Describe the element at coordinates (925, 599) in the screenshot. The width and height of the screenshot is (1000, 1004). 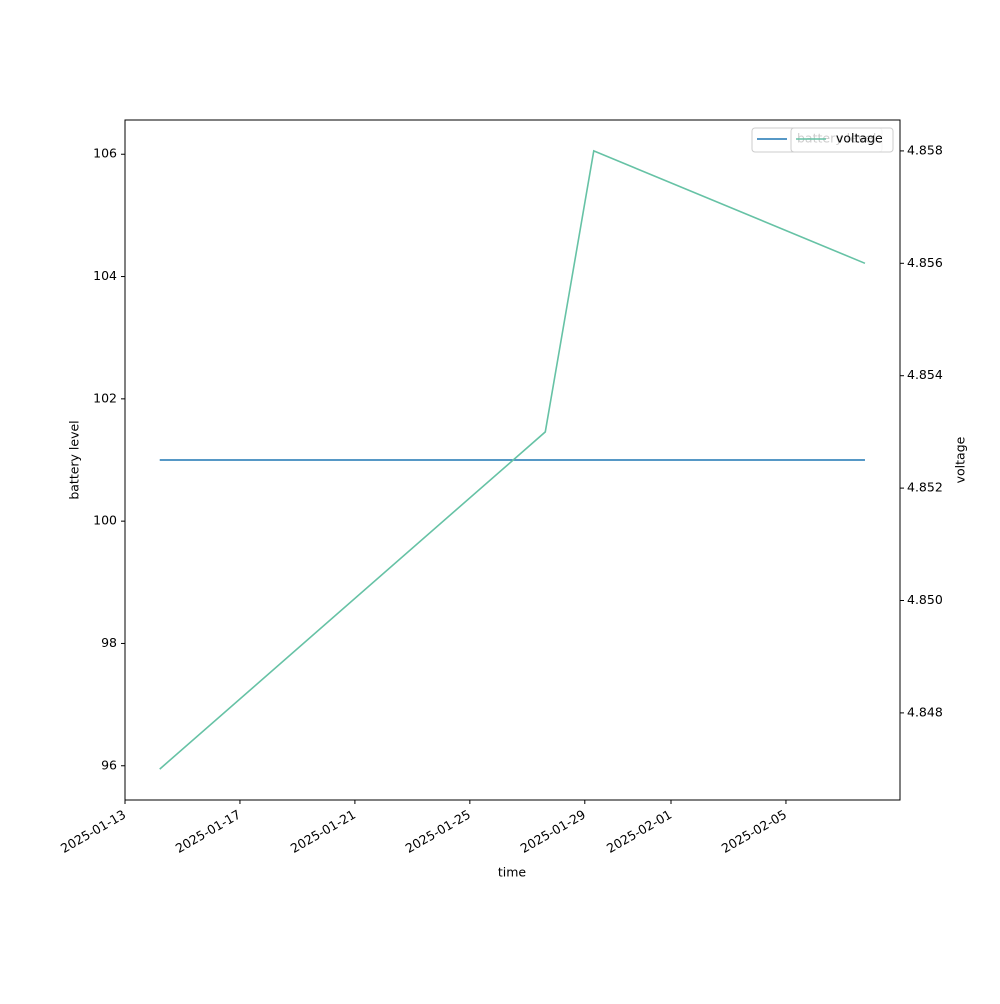
I see `y2-tick-label: 4.850` at that location.